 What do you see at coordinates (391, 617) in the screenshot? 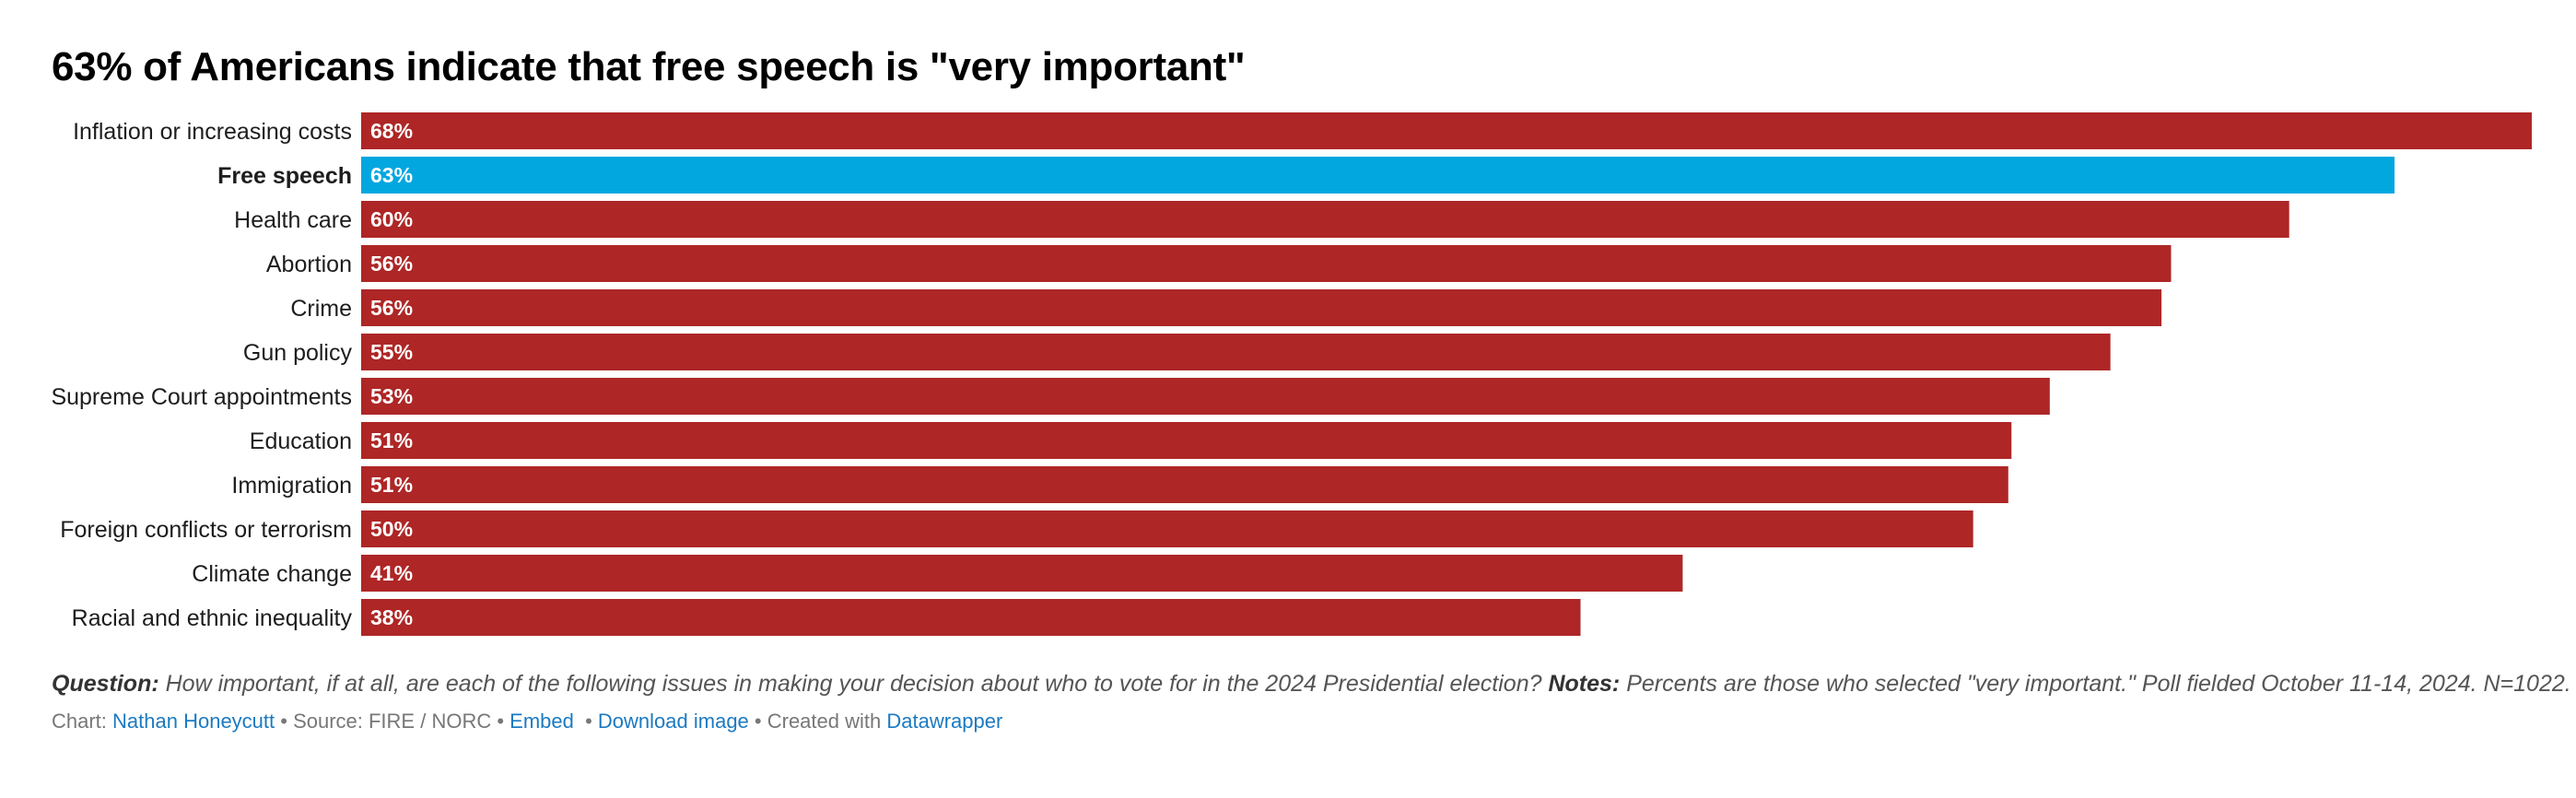
I see `value-label: 38%` at bounding box center [391, 617].